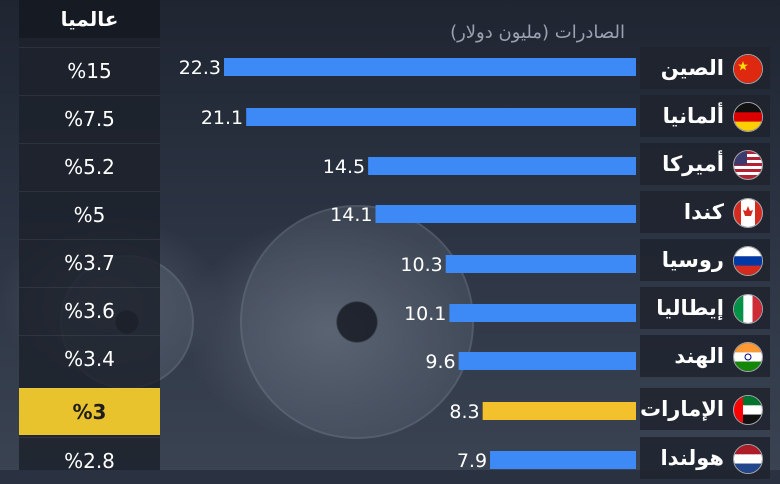  Describe the element at coordinates (89, 166) in the screenshot. I see `global-share-value: %5.2` at that location.